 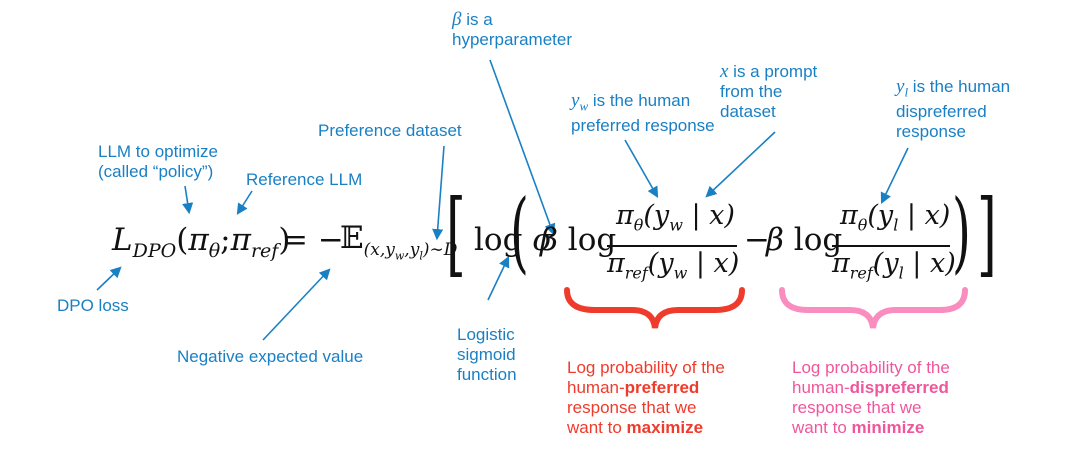 I want to click on maximize-bold: maximize, so click(x=665, y=427).